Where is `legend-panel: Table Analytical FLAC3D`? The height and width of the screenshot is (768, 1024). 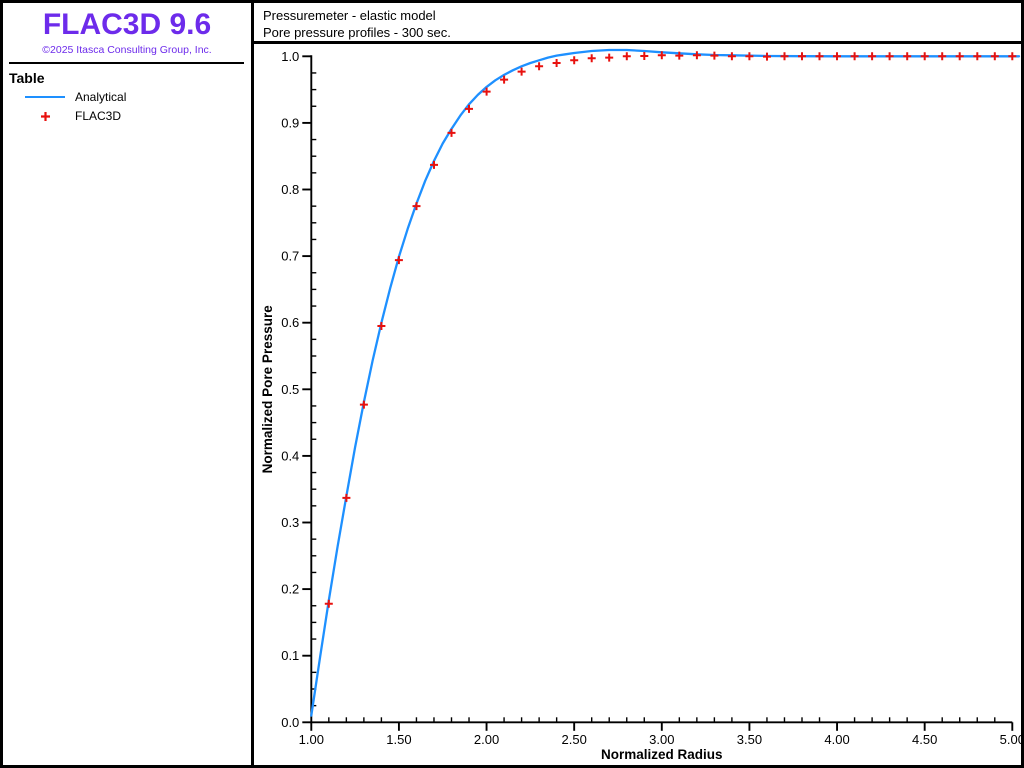
legend-panel: Table Analytical FLAC3D is located at coordinates (127, 94).